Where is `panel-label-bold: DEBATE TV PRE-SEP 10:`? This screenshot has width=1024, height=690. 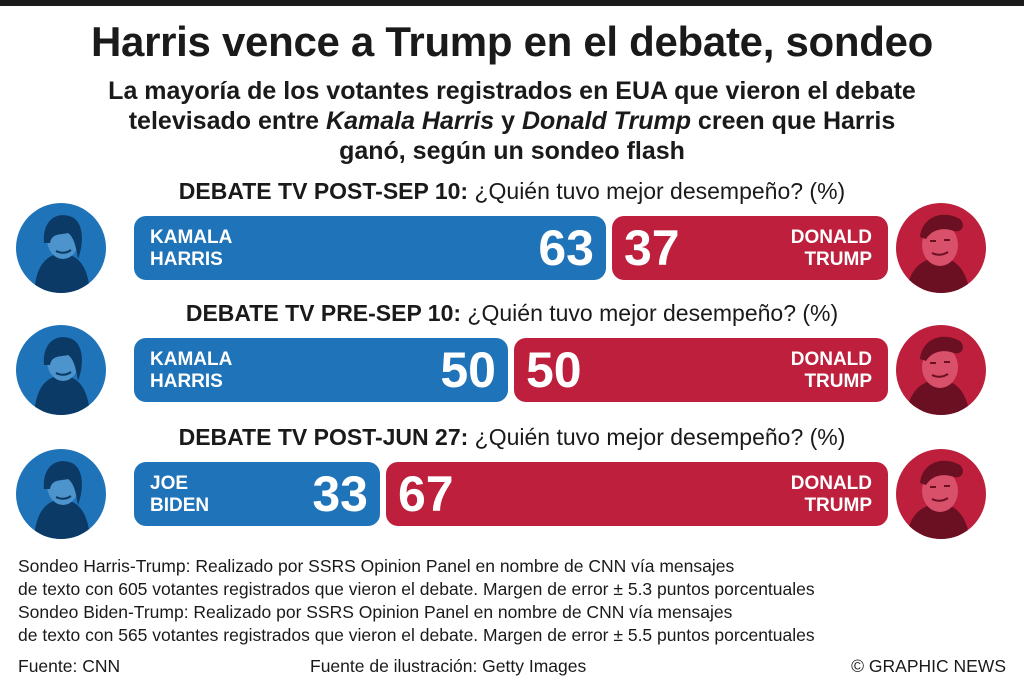 panel-label-bold: DEBATE TV PRE-SEP 10: is located at coordinates (323, 313).